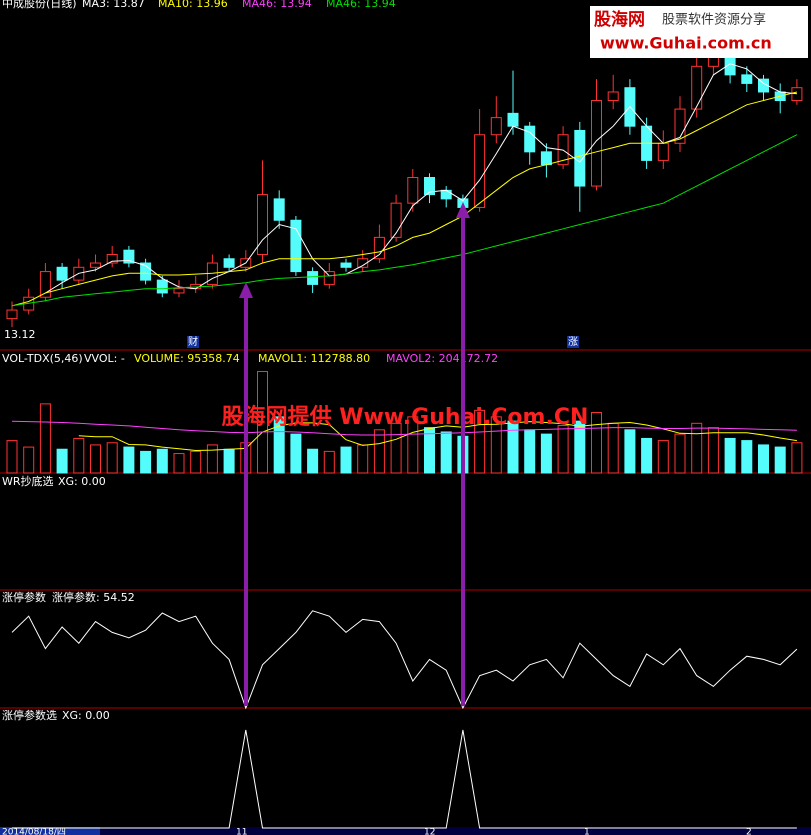  Describe the element at coordinates (193, 5) in the screenshot. I see `legend-entry: MA10: 13.96` at that location.